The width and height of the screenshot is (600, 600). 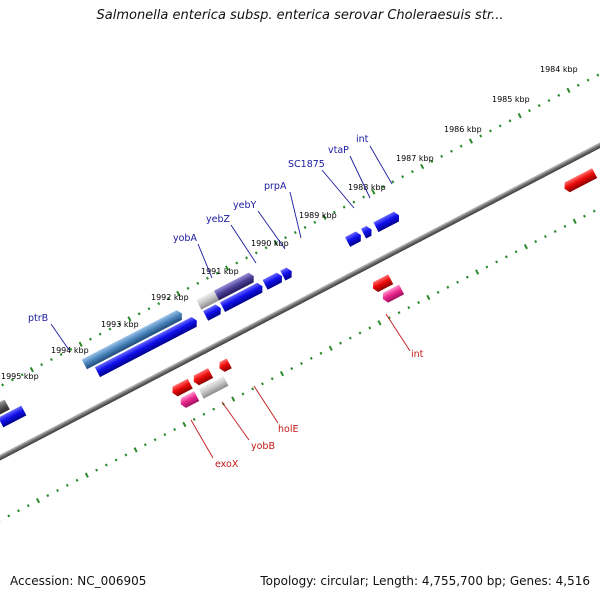 What do you see at coordinates (275, 186) in the screenshot?
I see `gene-label-forward: prpA` at bounding box center [275, 186].